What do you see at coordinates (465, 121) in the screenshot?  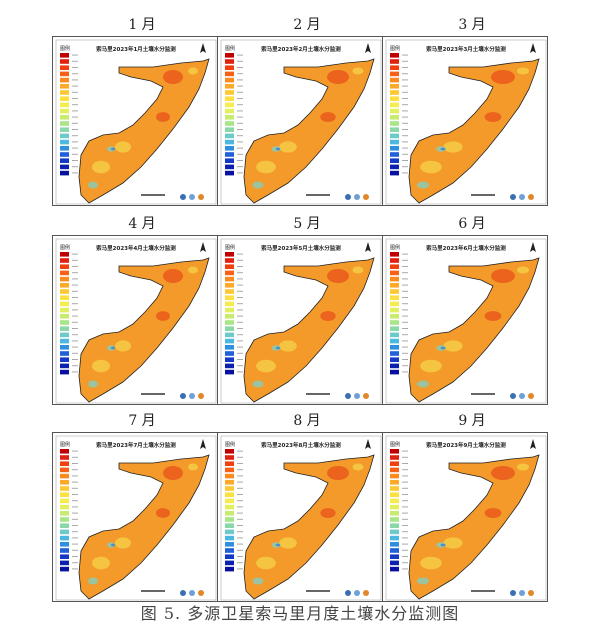 I see `map-frame: 图例 索马里2023年3月土壤水分监测` at bounding box center [465, 121].